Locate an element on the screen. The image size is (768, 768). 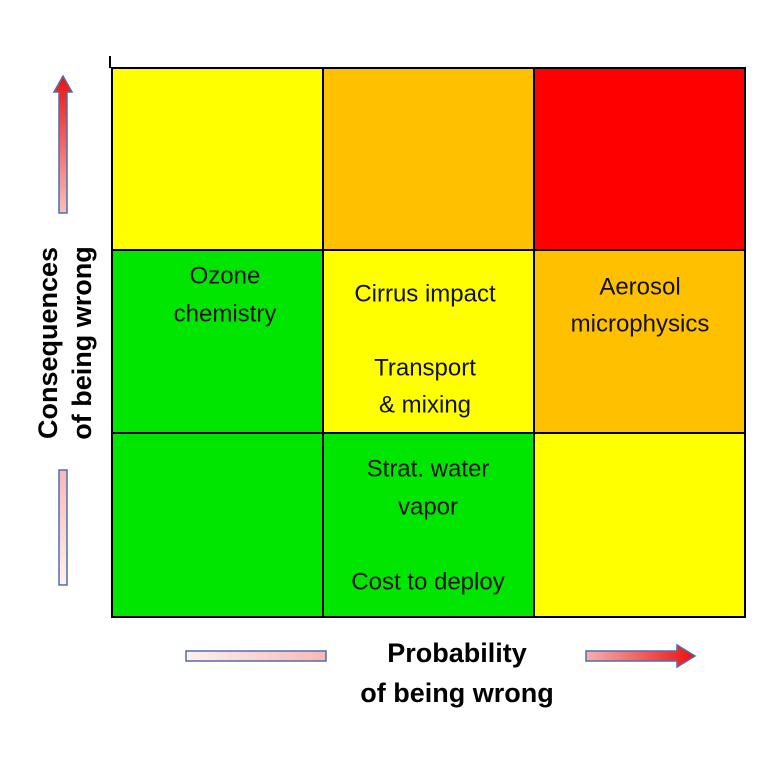
cell-label: Ozone is located at coordinates (225, 275).